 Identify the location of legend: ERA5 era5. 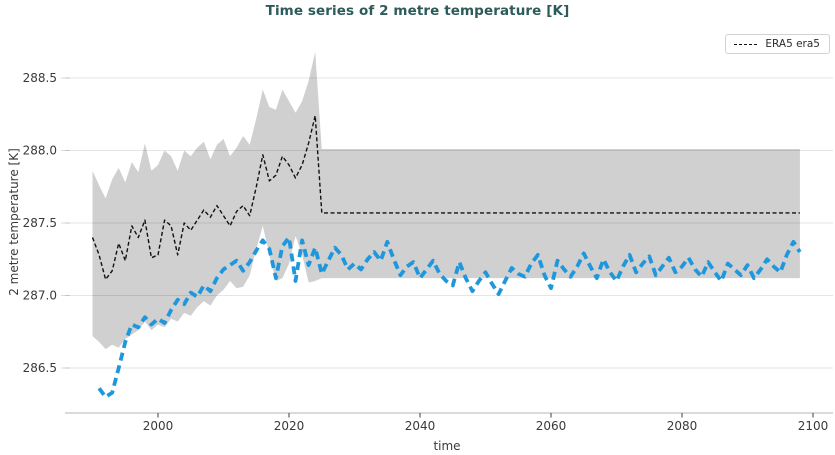
(777, 44).